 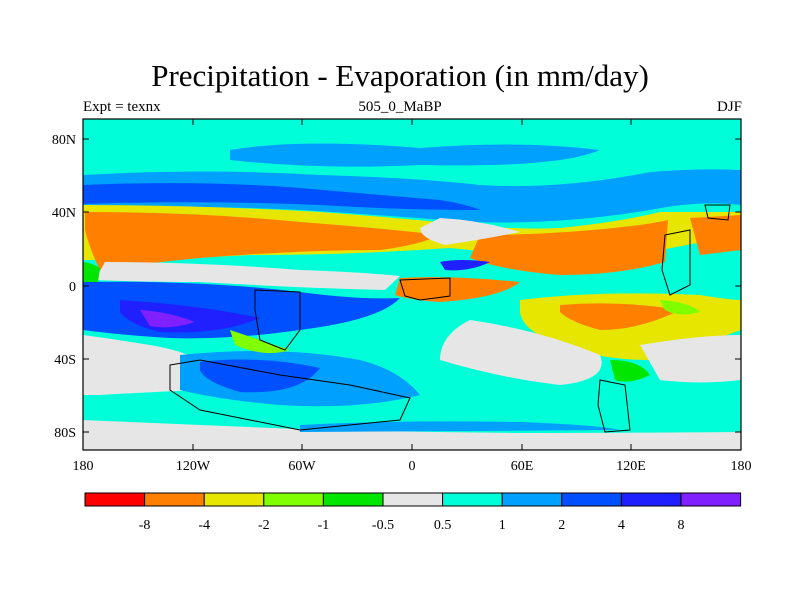 What do you see at coordinates (680, 307) in the screenshot?
I see `green-s20-east` at bounding box center [680, 307].